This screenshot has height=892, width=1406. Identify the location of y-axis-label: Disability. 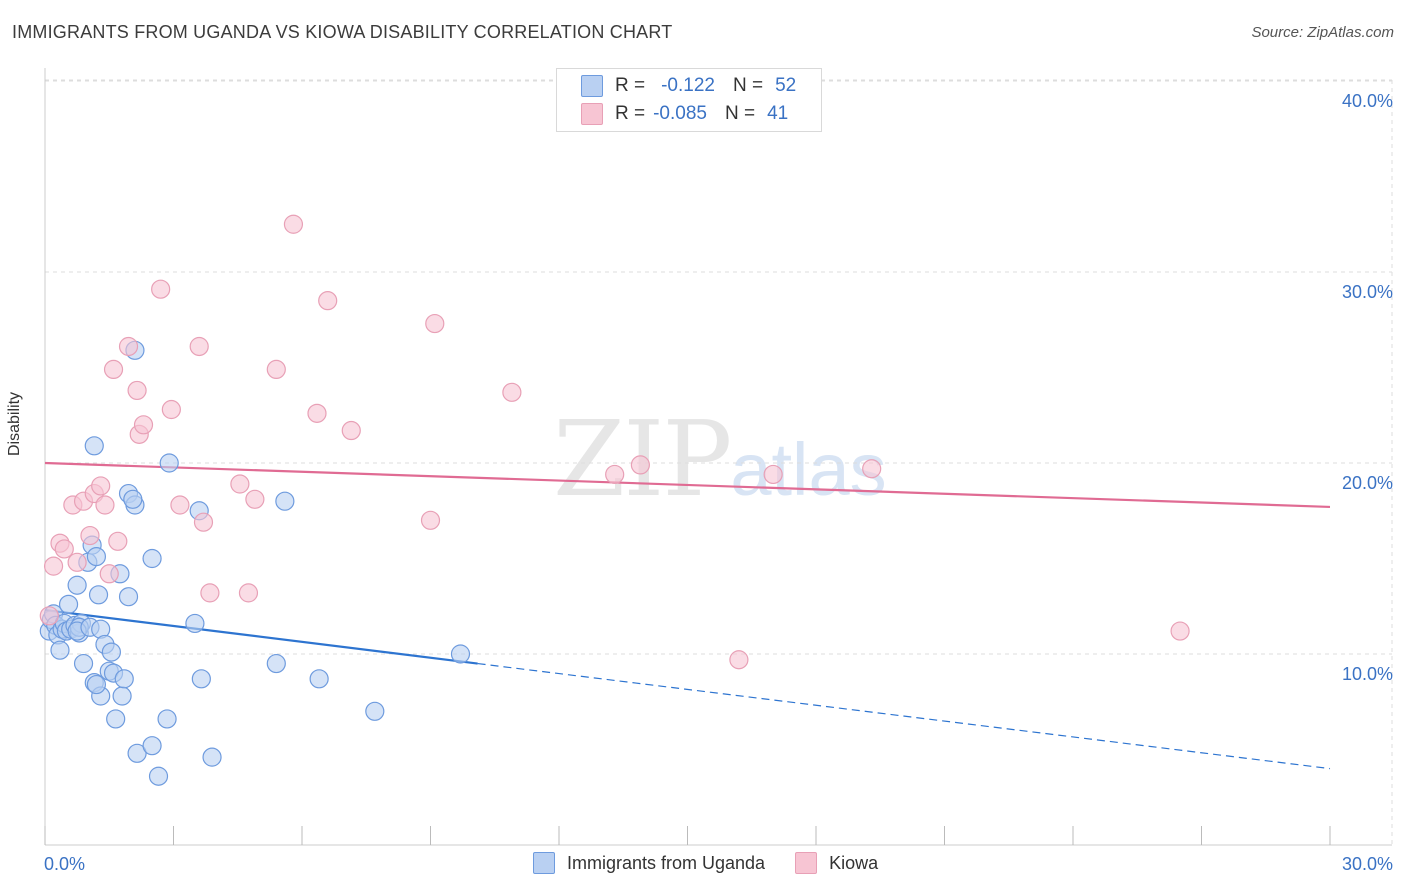
(14, 423).